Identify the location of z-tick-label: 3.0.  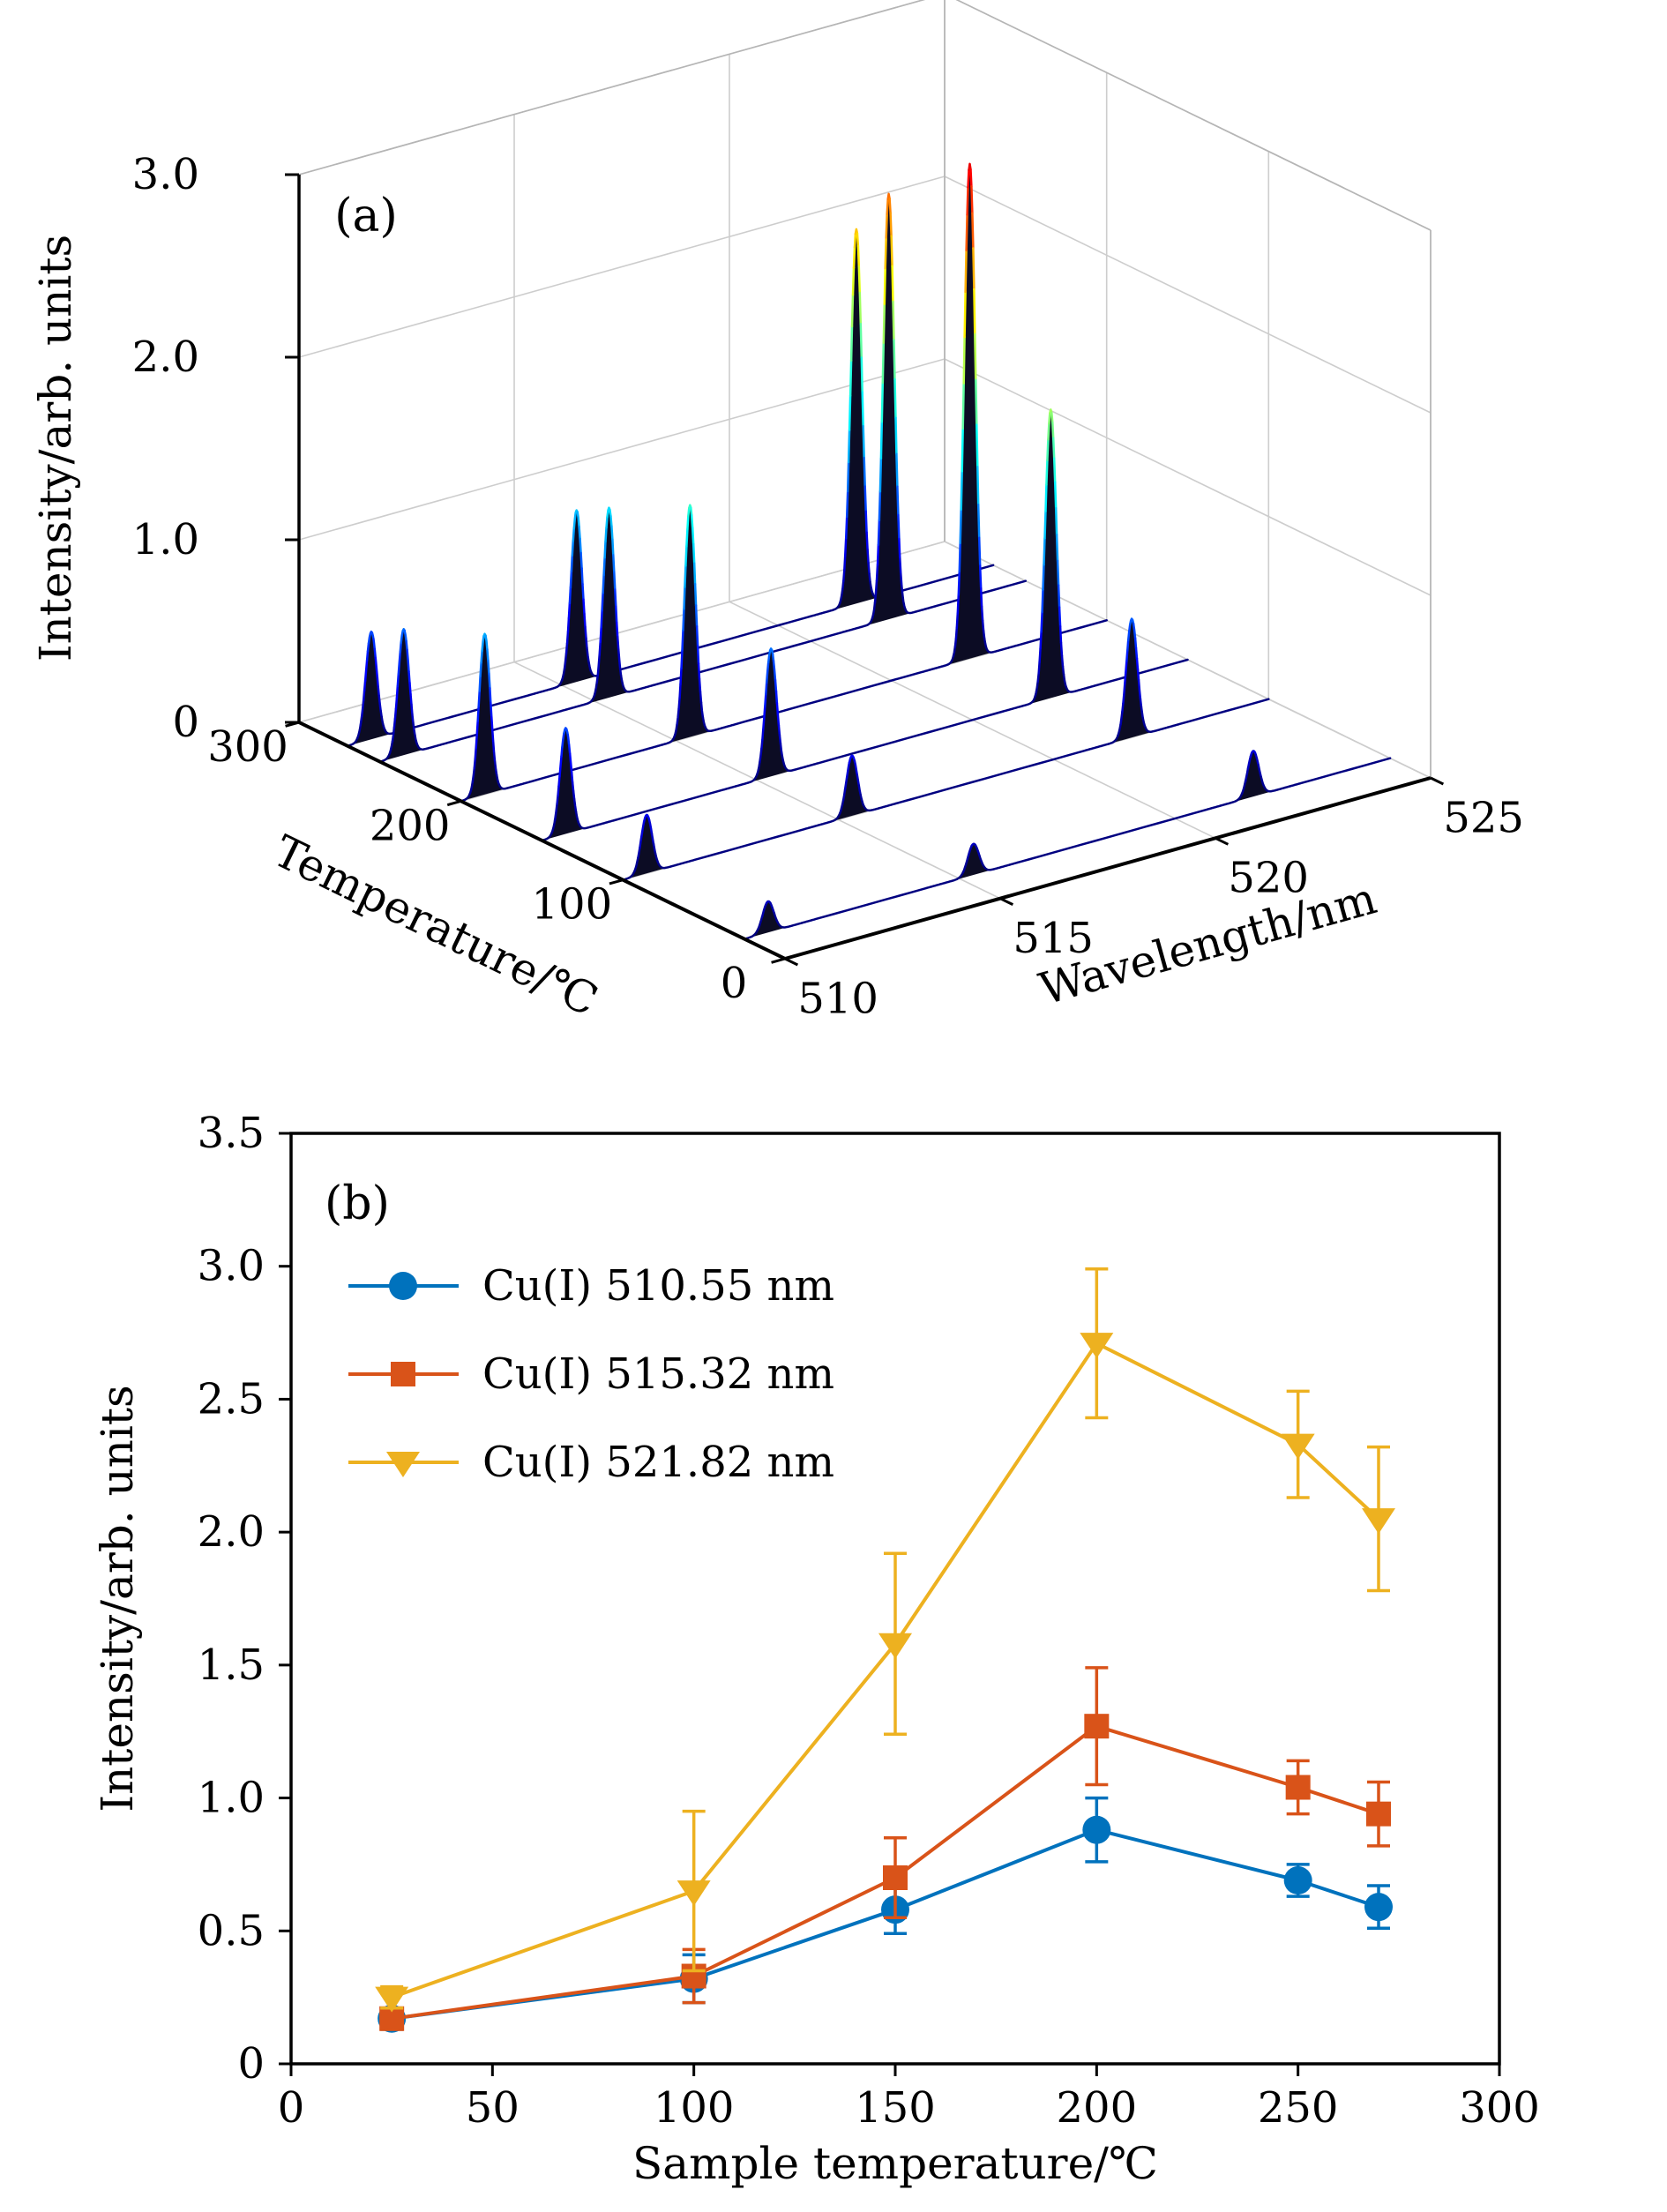
(165, 174).